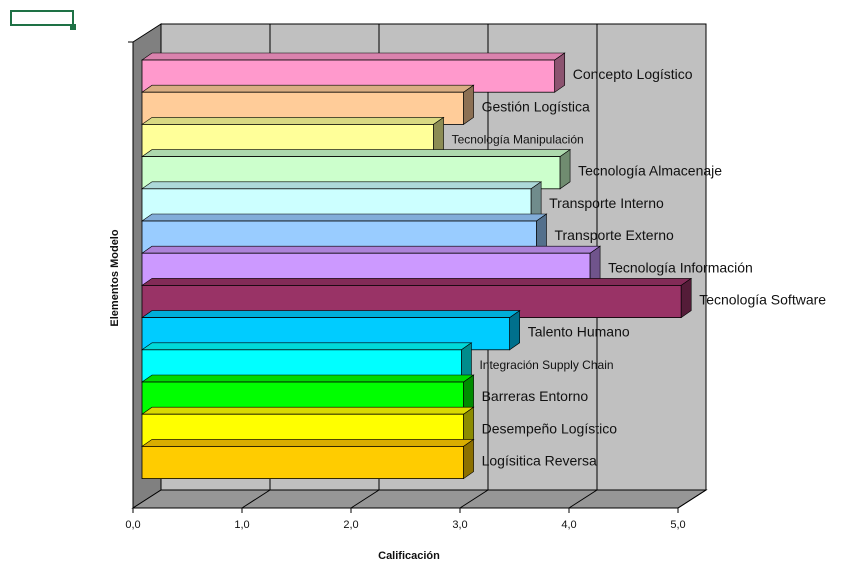 Image resolution: width=848 pixels, height=563 pixels. What do you see at coordinates (568, 525) in the screenshot?
I see `x-tick-label: 4,0` at bounding box center [568, 525].